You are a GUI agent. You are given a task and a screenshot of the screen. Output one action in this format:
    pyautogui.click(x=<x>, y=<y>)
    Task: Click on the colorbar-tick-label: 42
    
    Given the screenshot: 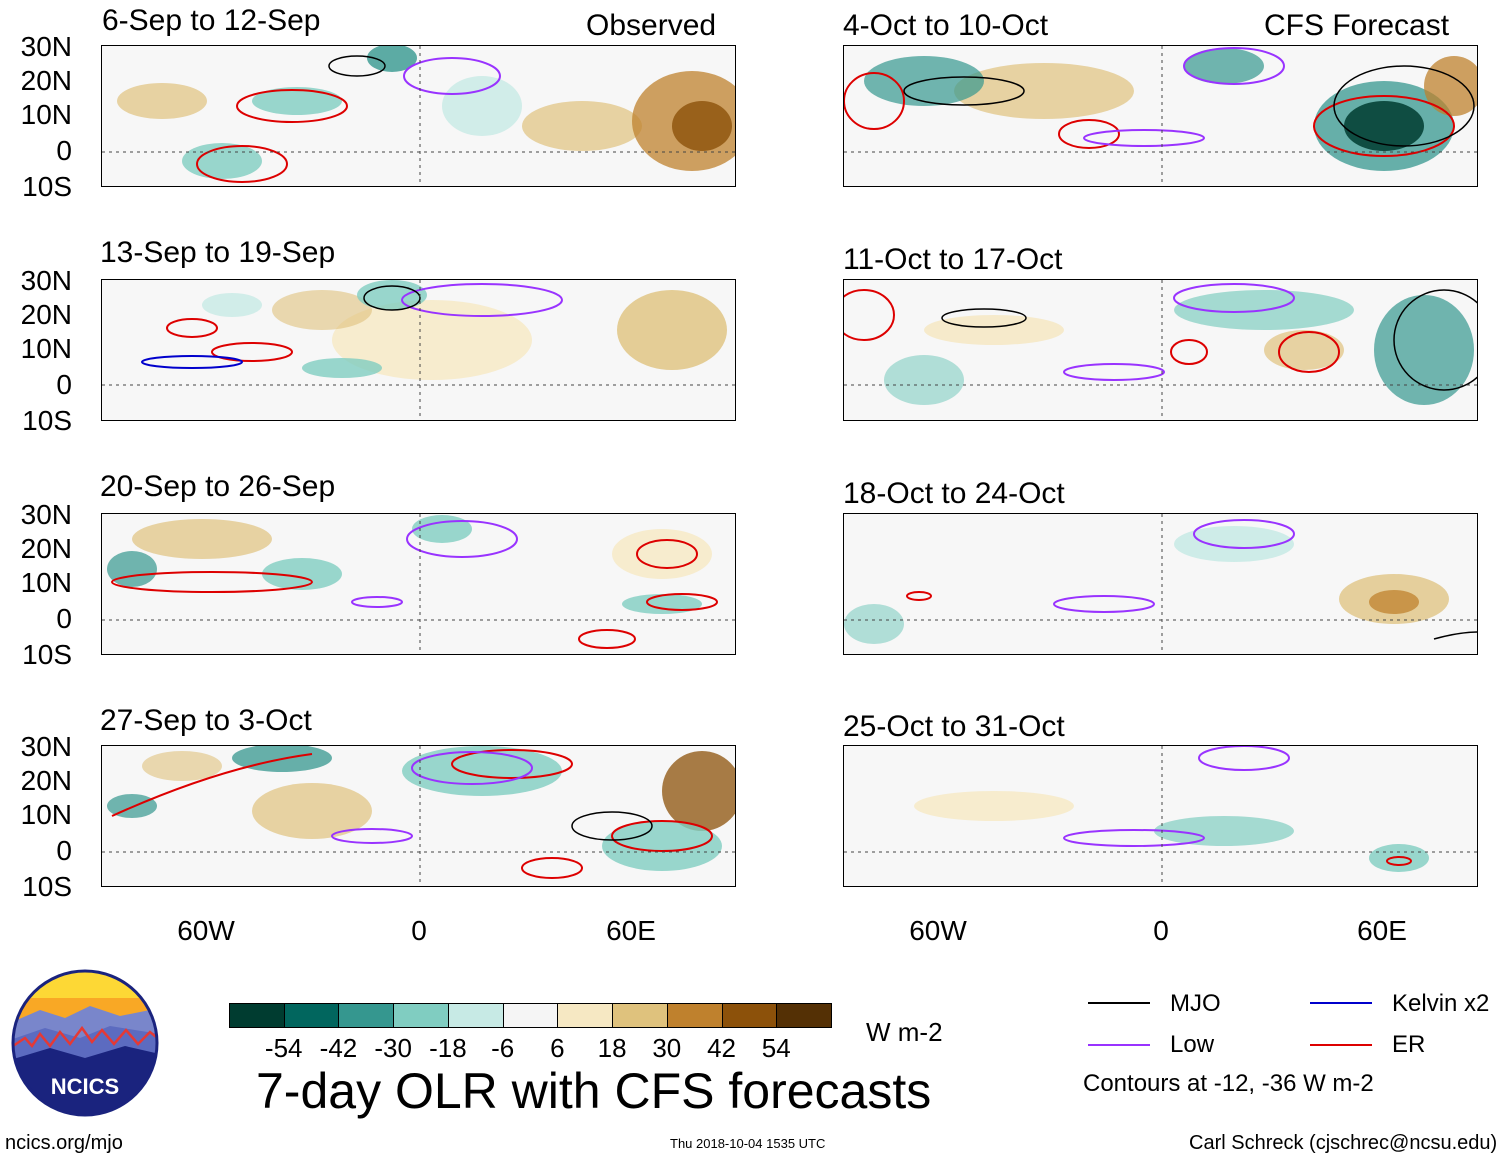 What is the action you would take?
    pyautogui.click(x=721, y=1048)
    